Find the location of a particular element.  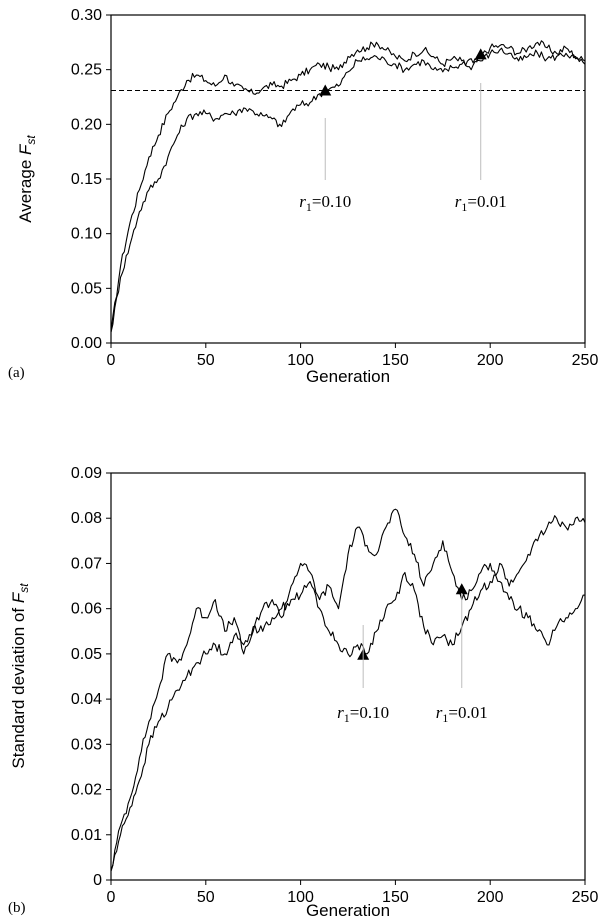

y-axis-label-a: Average Fst is located at coordinates (27, 179).